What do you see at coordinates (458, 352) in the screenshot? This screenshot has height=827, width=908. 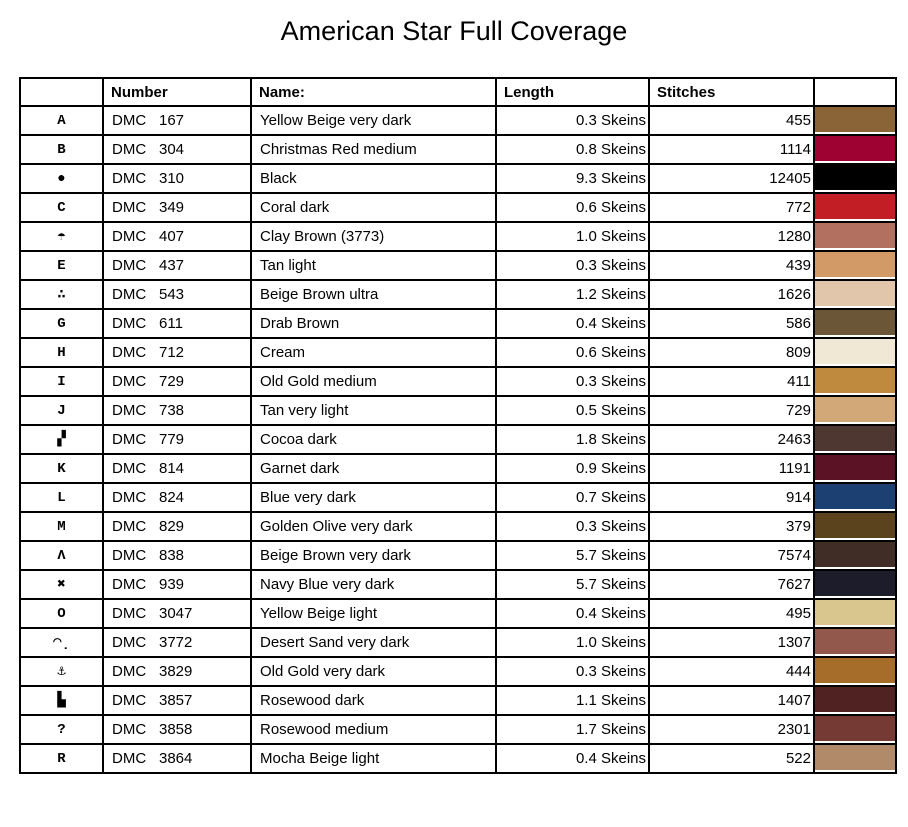 I see `table-row: H DMC 712 Cream 0.6 Skeins 809` at bounding box center [458, 352].